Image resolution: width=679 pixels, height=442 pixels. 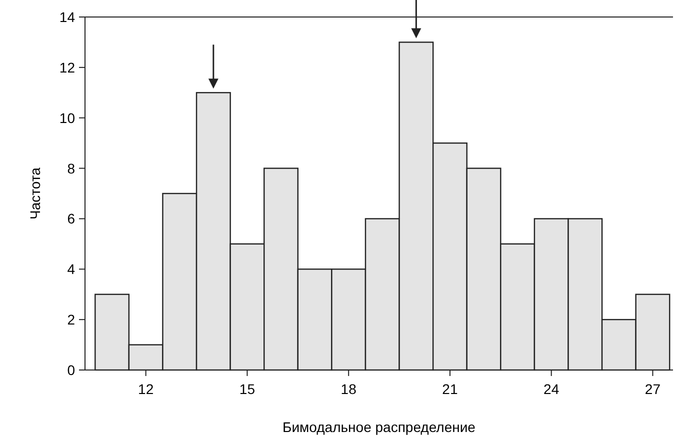 I want to click on x-tick-label: 18, so click(x=348, y=389).